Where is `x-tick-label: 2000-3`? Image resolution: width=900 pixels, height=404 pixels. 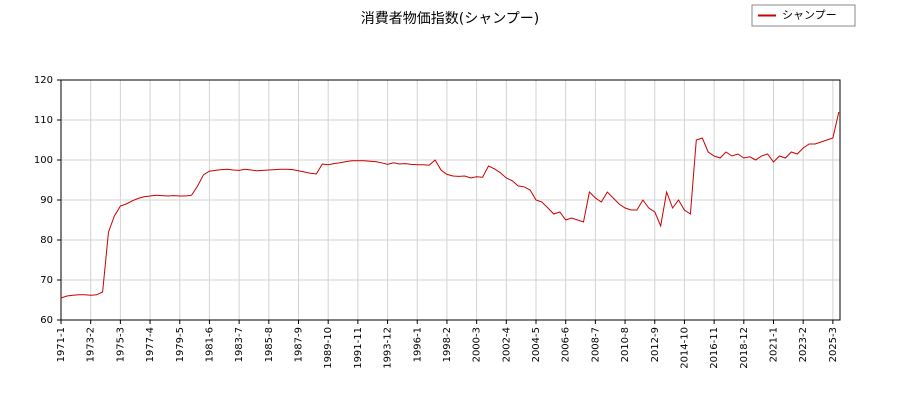 x-tick-label: 2000-3 is located at coordinates (477, 344).